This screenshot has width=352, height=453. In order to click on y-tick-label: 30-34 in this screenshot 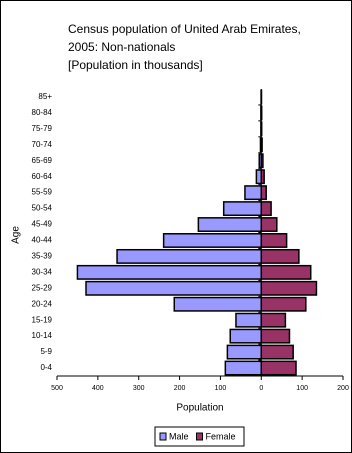, I will do `click(42, 271)`.